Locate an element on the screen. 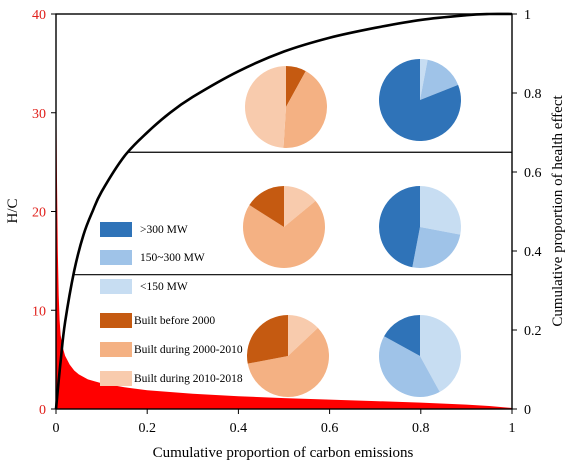 This screenshot has width=572, height=468. y-left-tick-label: 30 is located at coordinates (39, 114).